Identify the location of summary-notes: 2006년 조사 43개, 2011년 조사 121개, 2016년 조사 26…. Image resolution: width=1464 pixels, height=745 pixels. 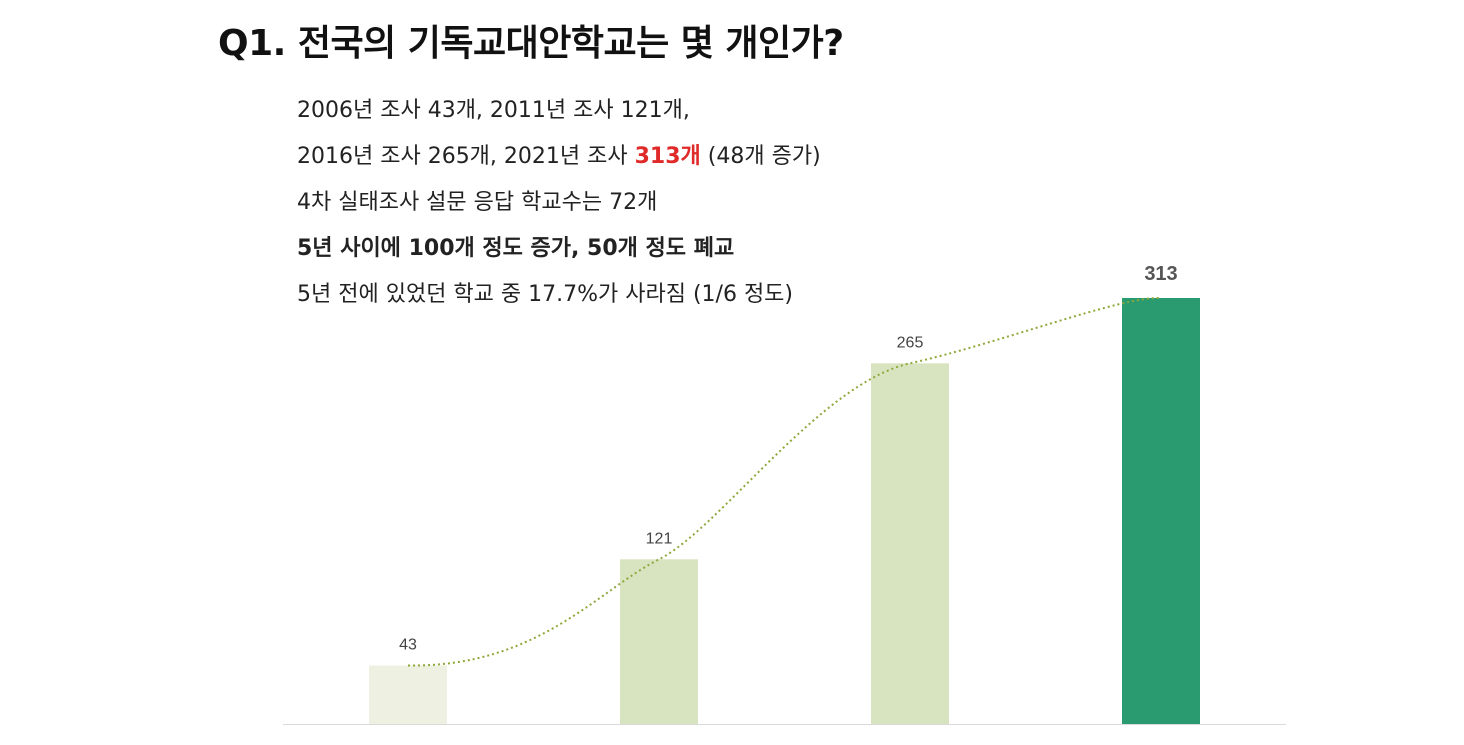
(559, 207).